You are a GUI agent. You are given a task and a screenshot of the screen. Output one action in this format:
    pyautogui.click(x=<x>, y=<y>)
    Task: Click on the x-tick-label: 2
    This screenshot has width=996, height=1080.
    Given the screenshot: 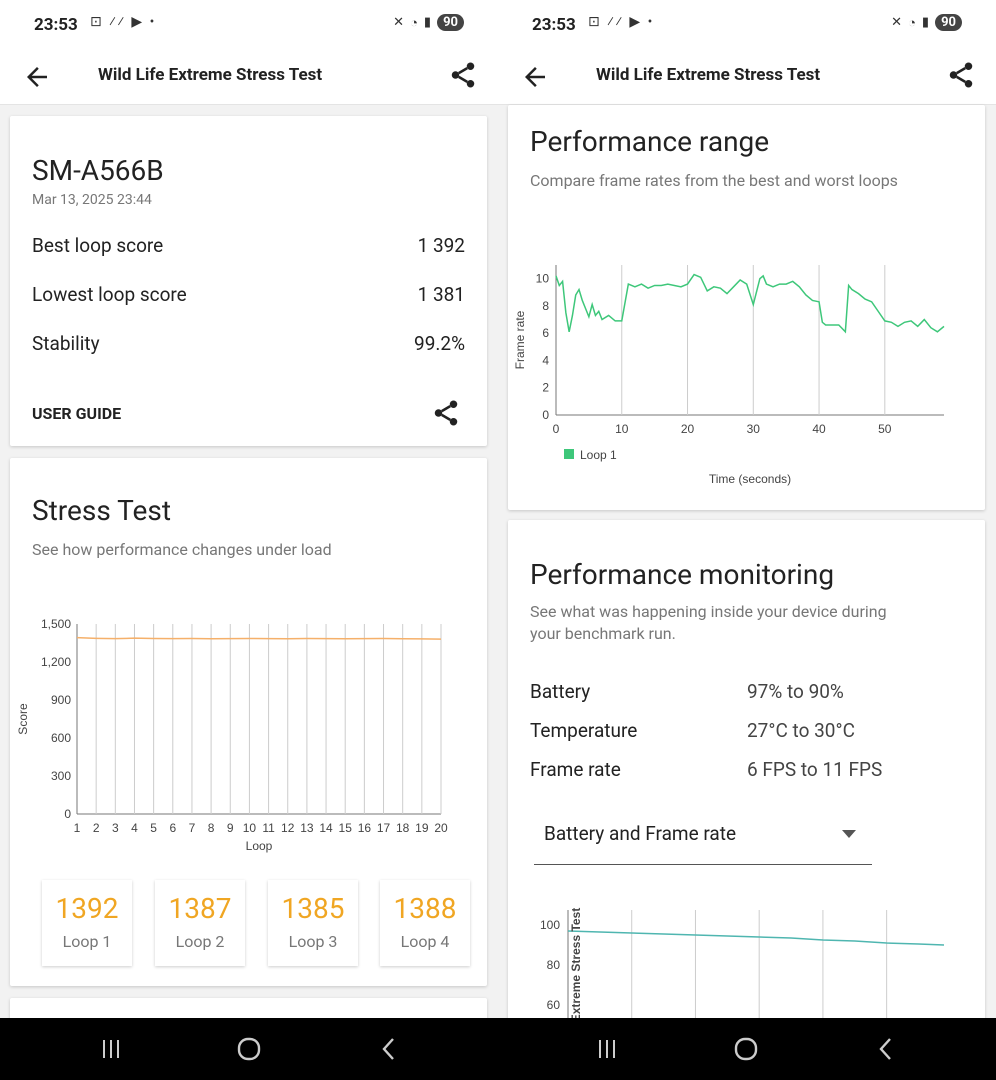 What is the action you would take?
    pyautogui.click(x=96, y=828)
    